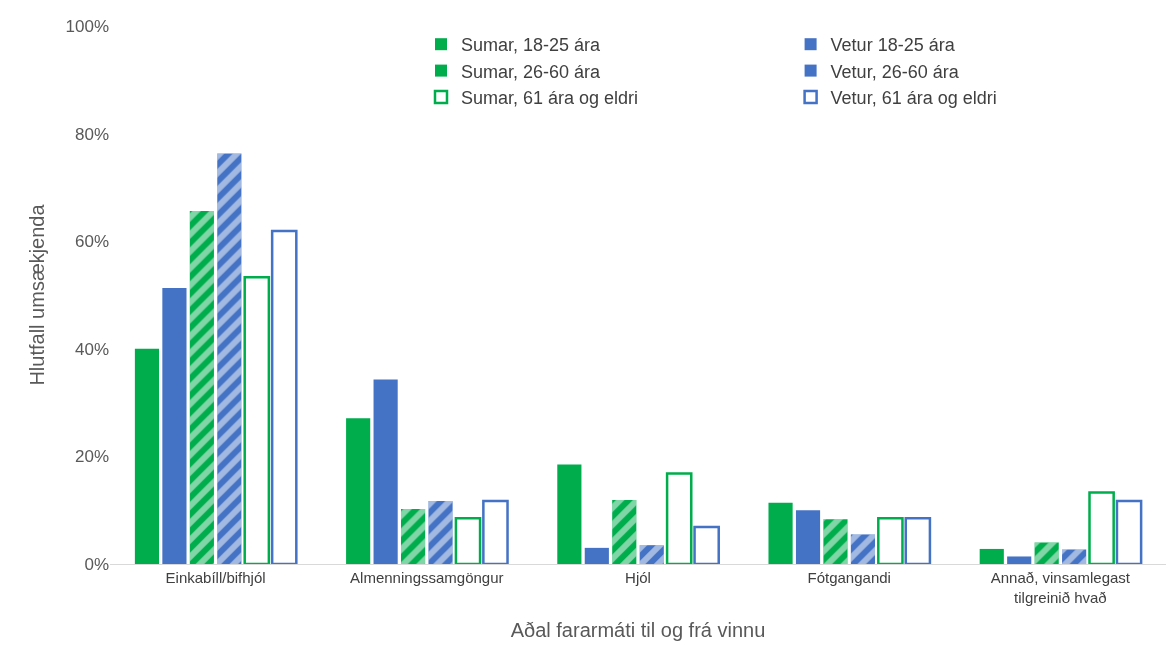  Describe the element at coordinates (427, 577) in the screenshot. I see `x-tick-label: Almenningssamgöngur` at that location.